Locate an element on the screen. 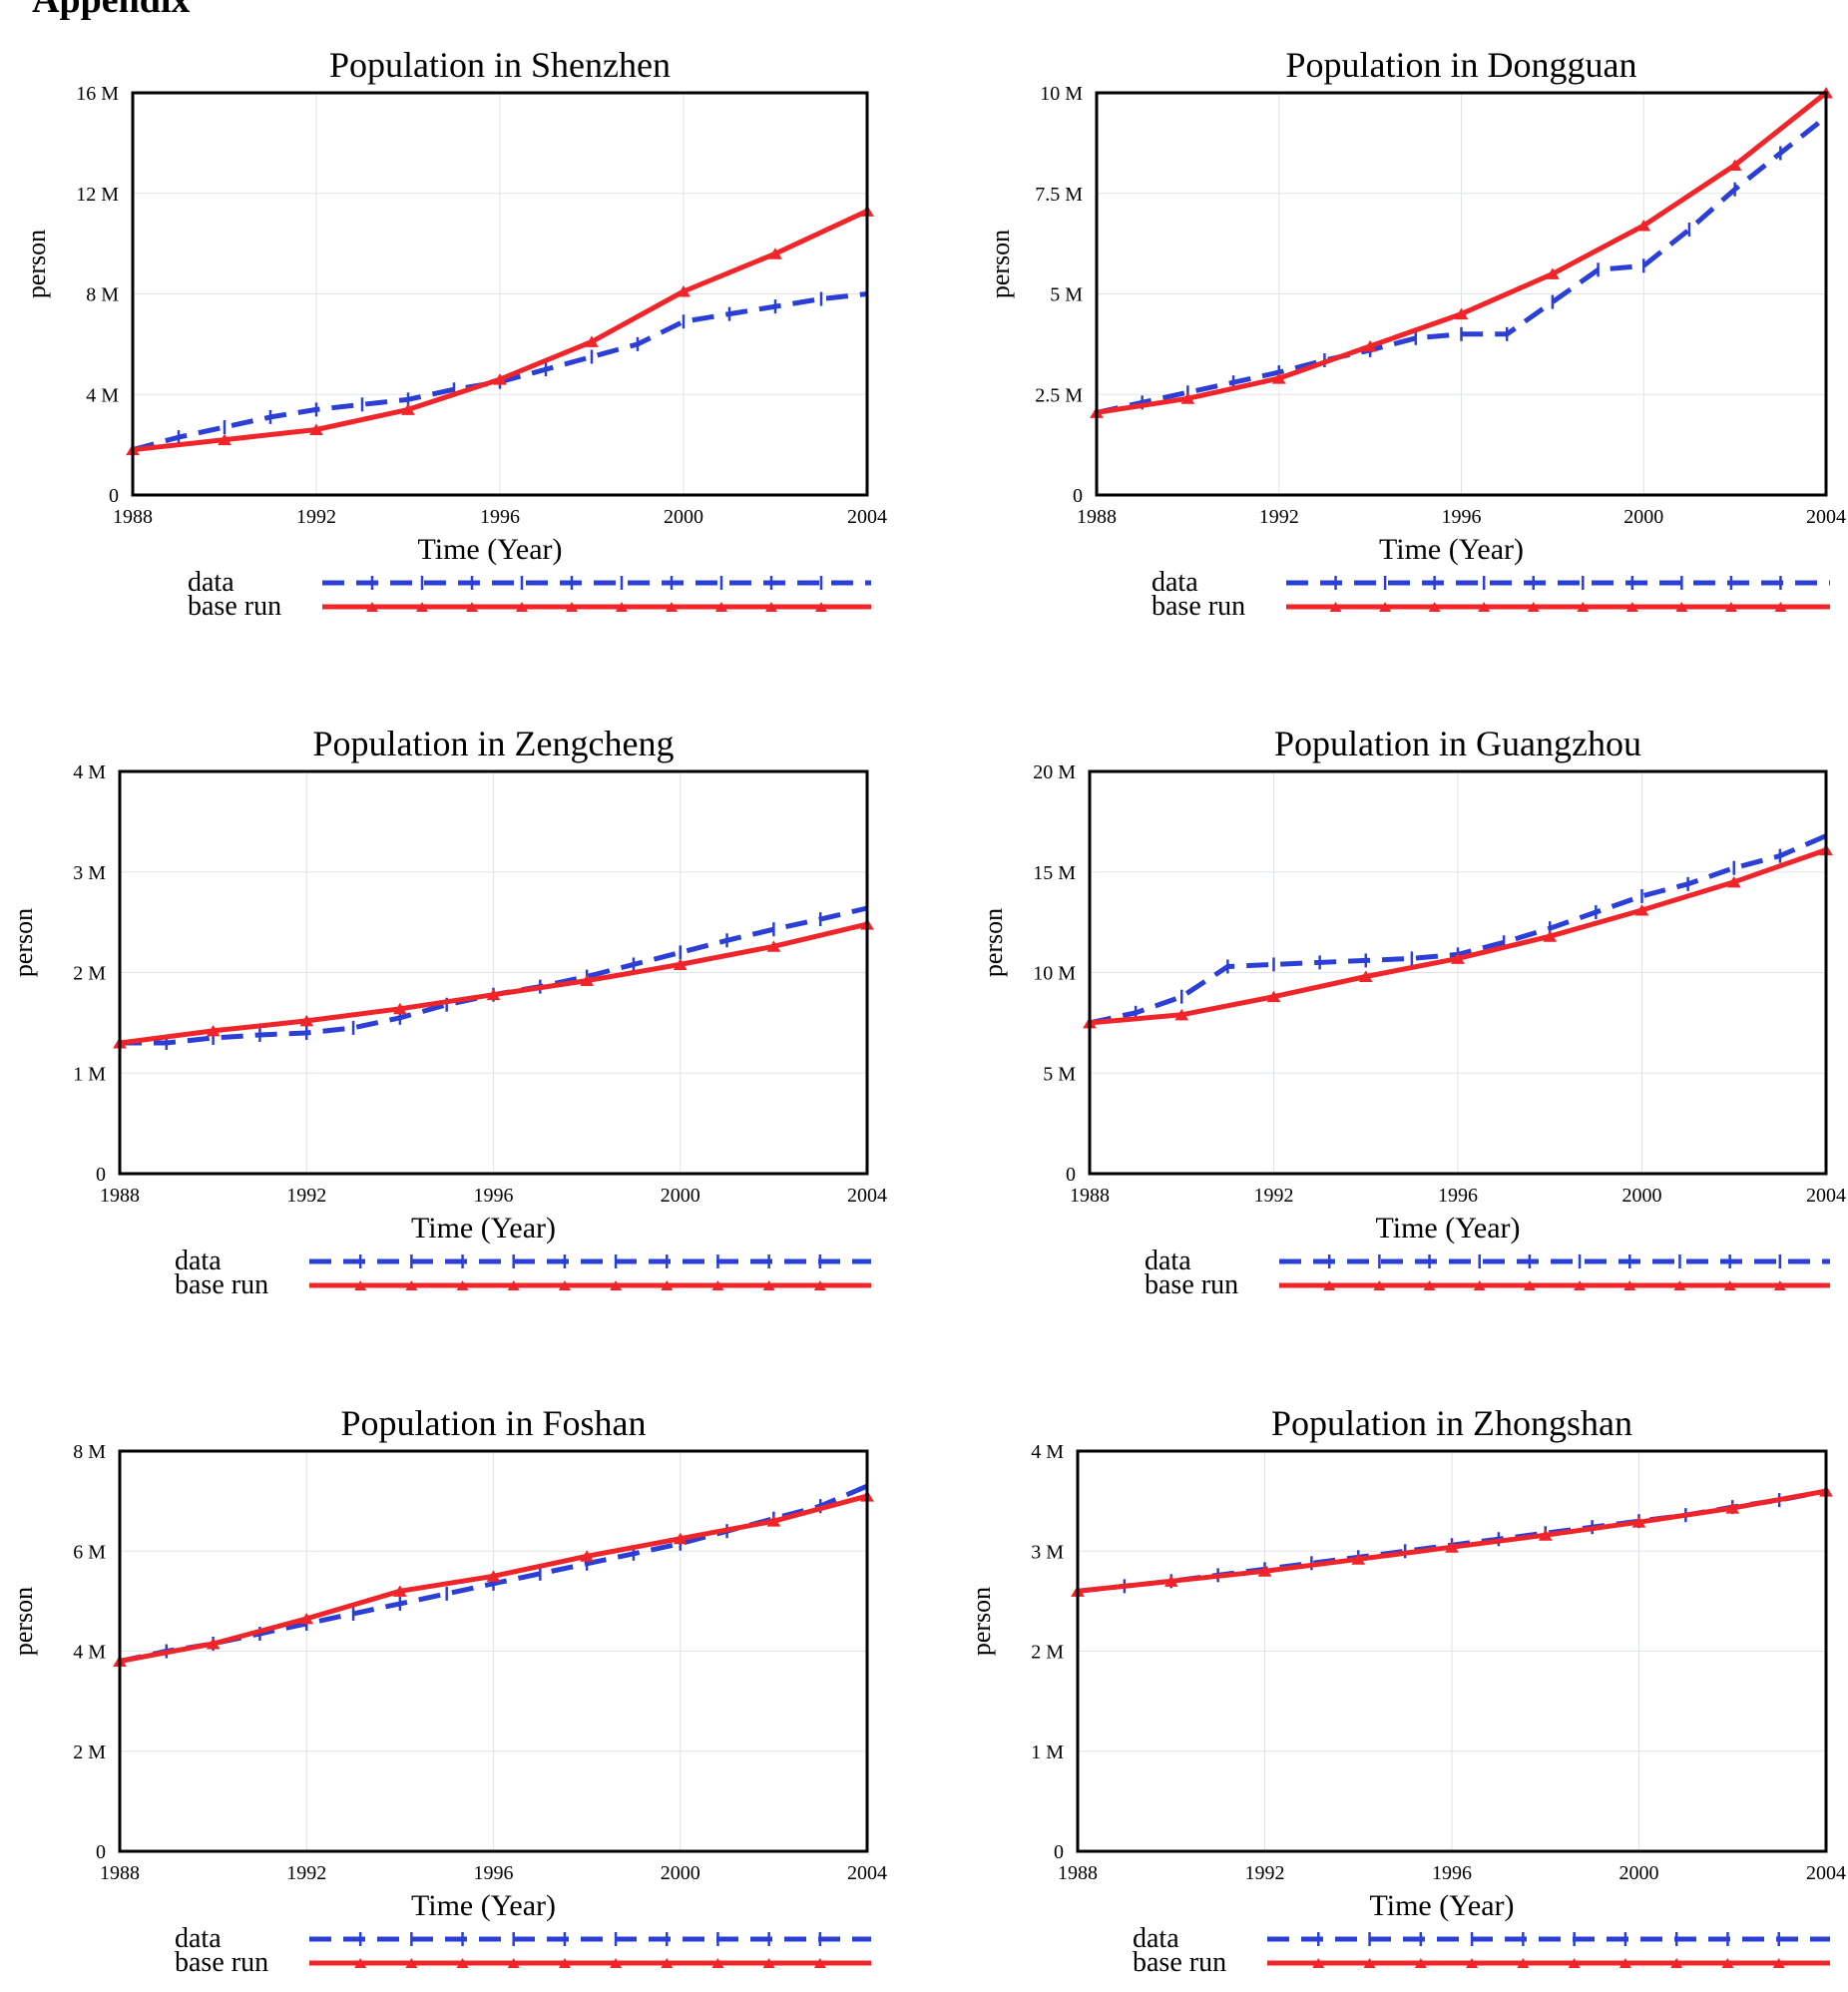  y-tick-label: 1 M is located at coordinates (1047, 1753).